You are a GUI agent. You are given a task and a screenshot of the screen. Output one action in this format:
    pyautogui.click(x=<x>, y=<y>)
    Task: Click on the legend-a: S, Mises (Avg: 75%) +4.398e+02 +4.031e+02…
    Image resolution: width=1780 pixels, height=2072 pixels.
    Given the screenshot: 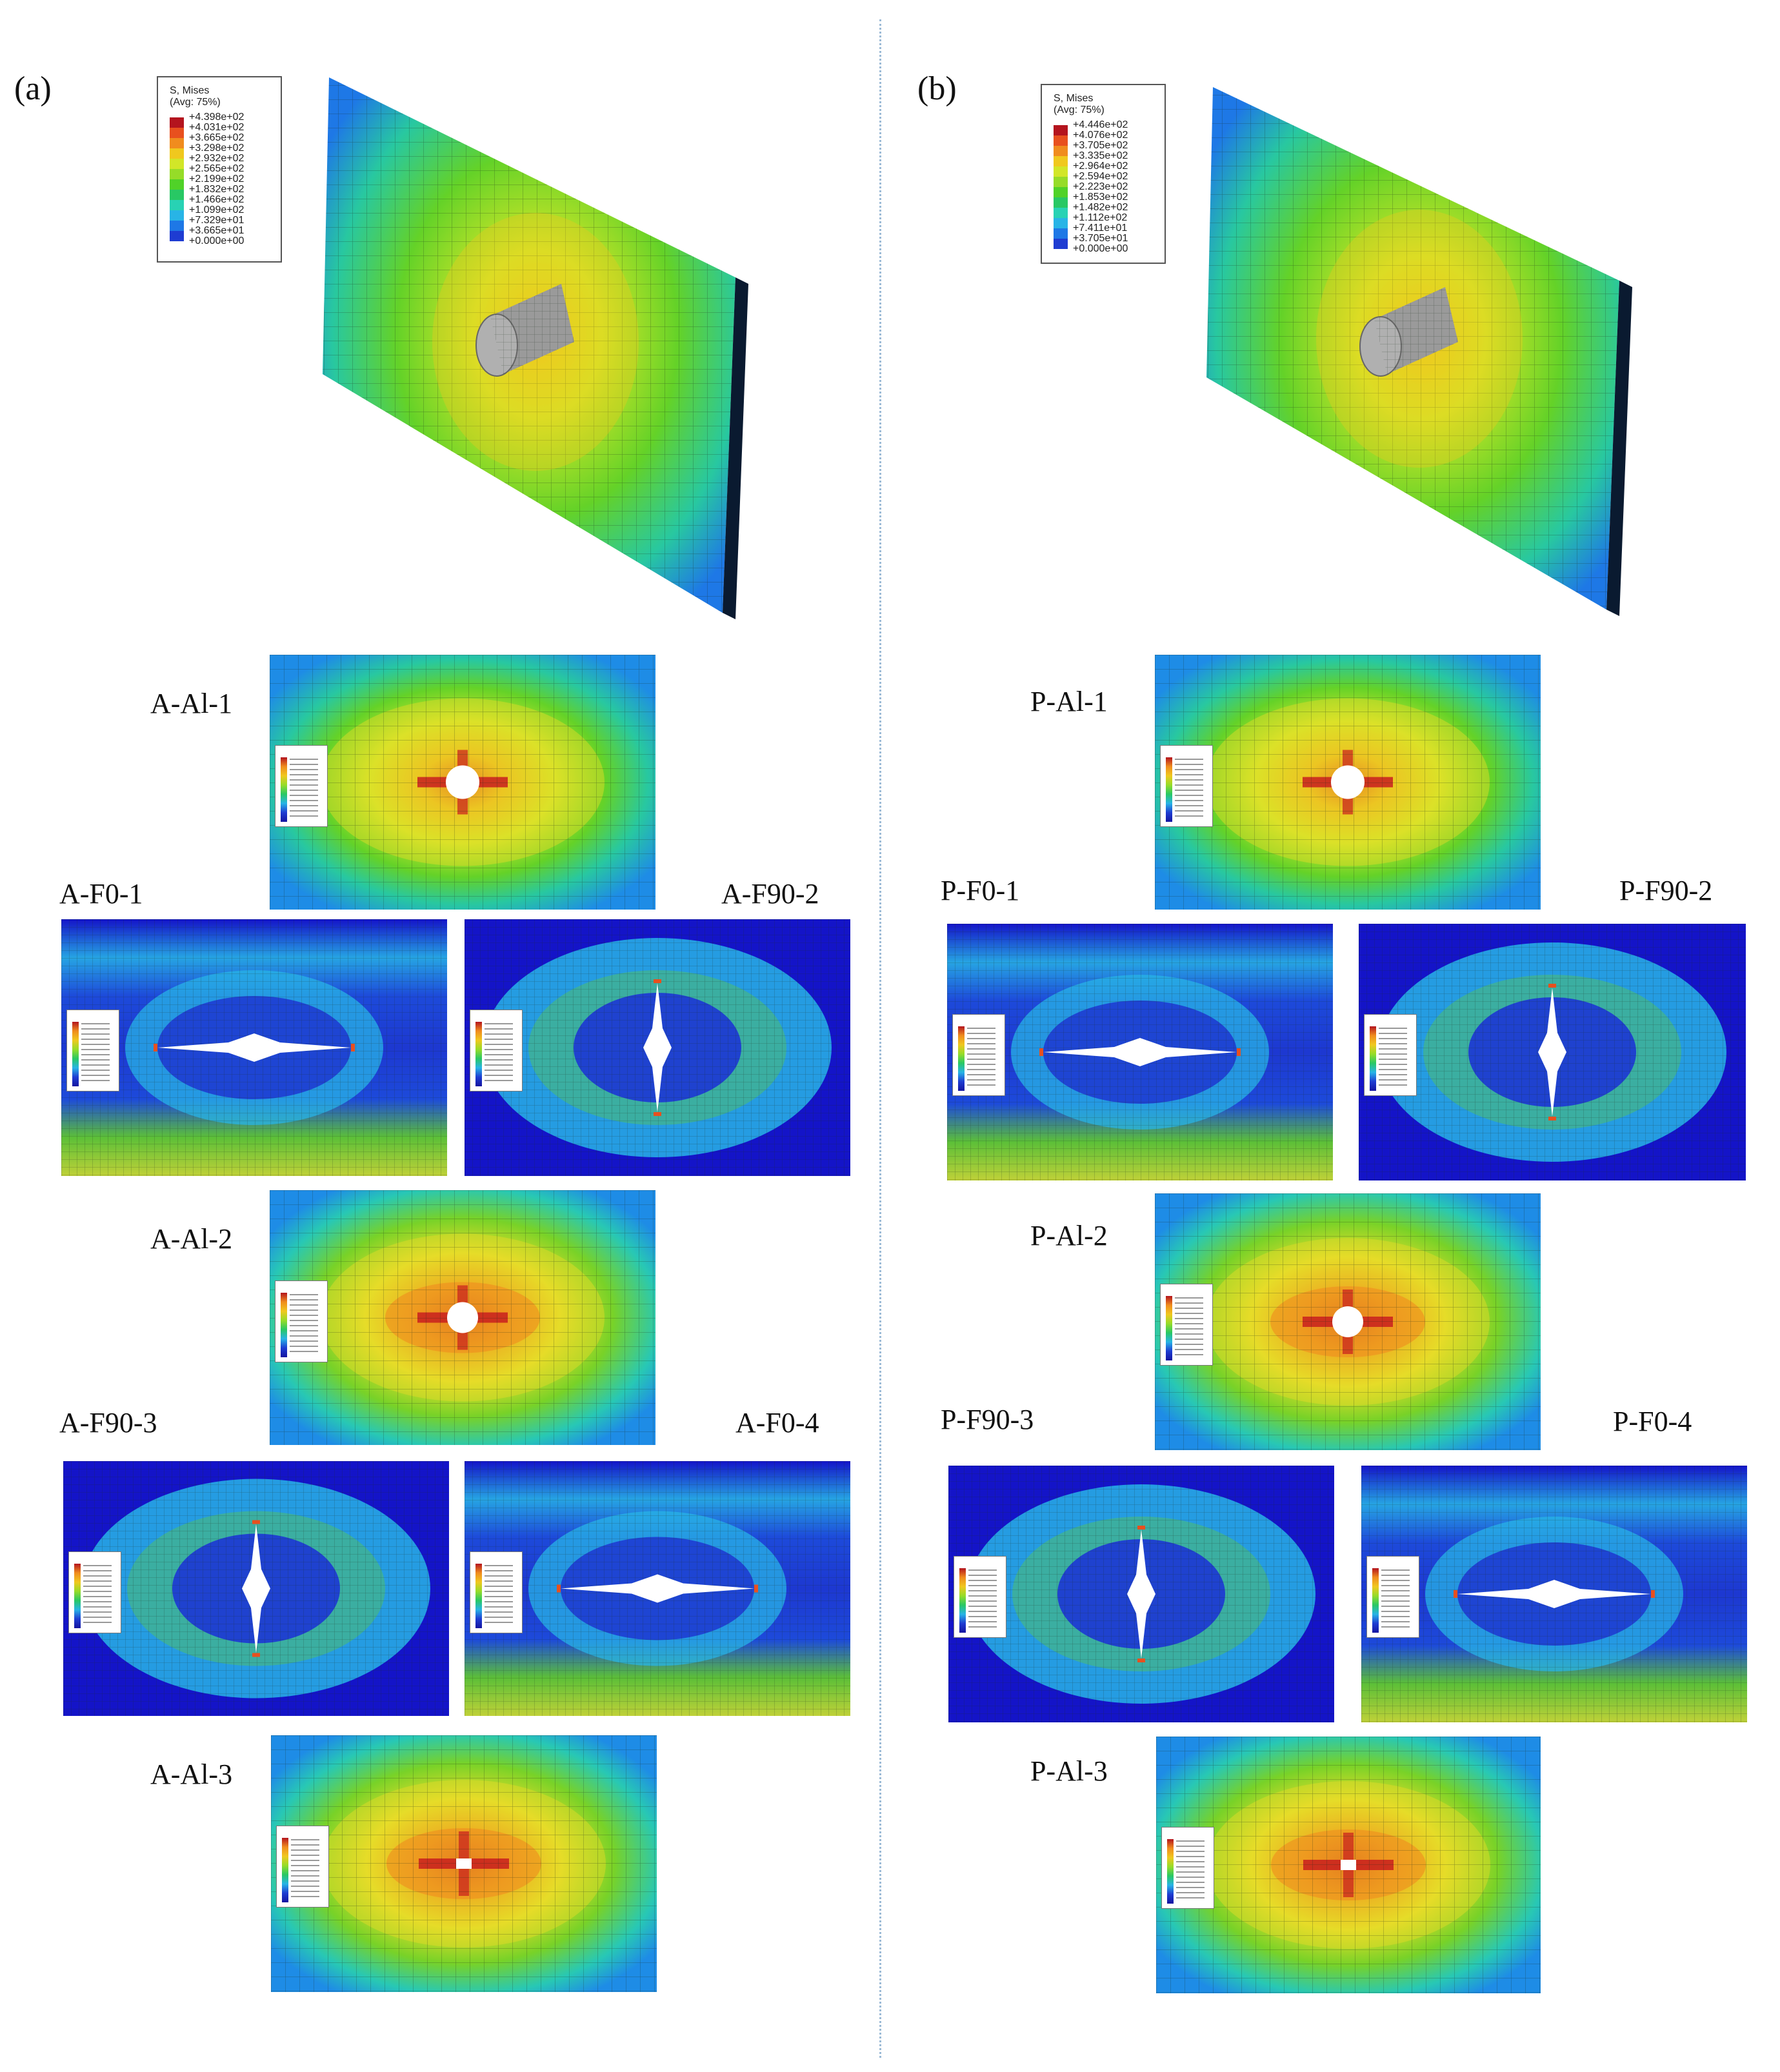 What is the action you would take?
    pyautogui.click(x=219, y=169)
    